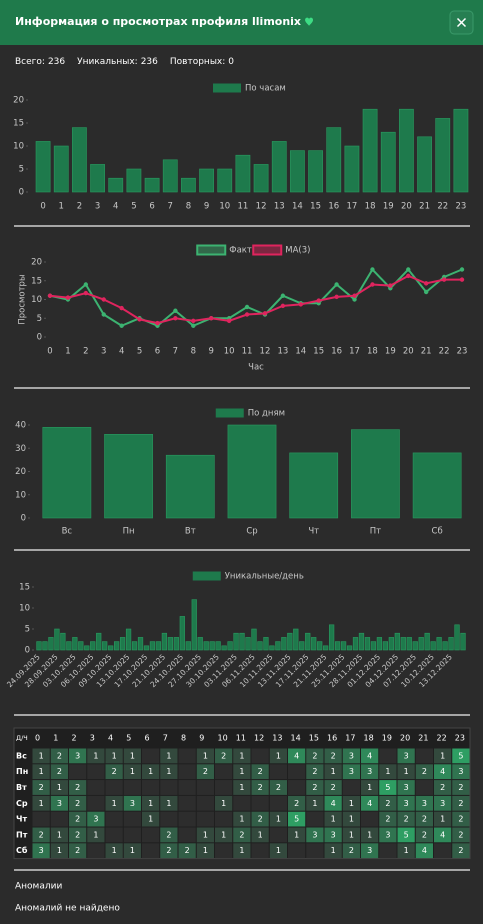 The image size is (483, 924). Describe the element at coordinates (352, 207) in the screenshot. I see `x-tick-label: 17` at that location.